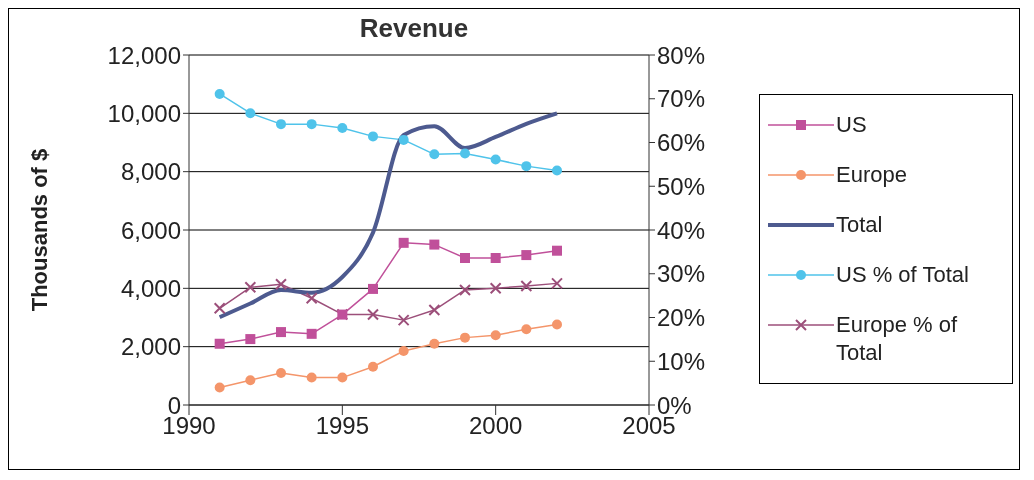  What do you see at coordinates (851, 125) in the screenshot?
I see `legend-label: US` at bounding box center [851, 125].